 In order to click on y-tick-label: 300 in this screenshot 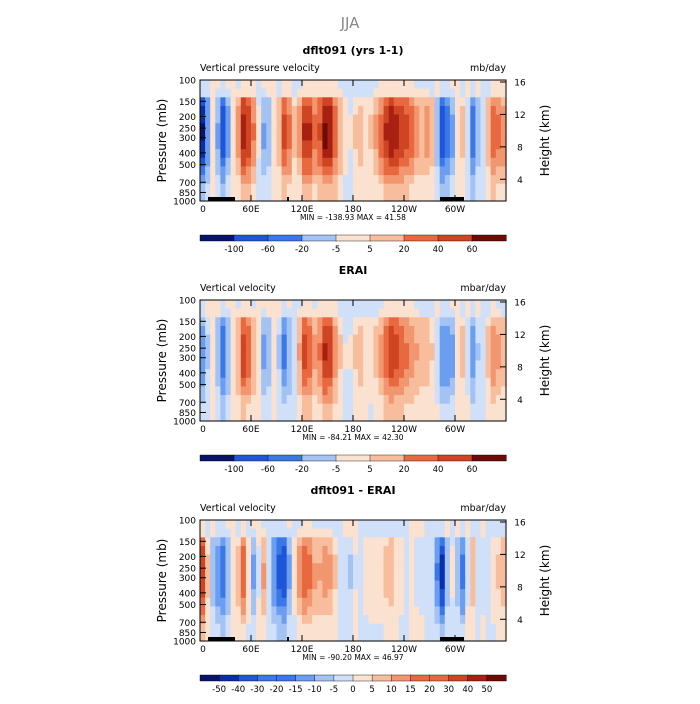, I will do `click(187, 139)`.